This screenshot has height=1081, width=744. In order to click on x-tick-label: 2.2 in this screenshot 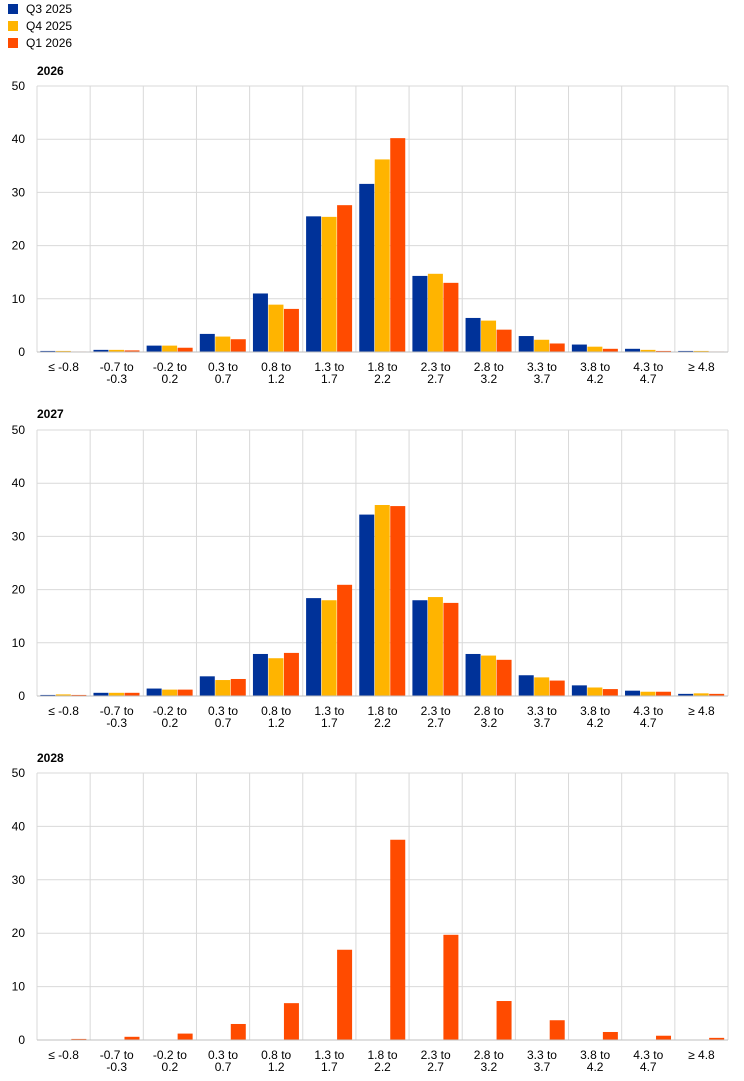, I will do `click(382, 1067)`.